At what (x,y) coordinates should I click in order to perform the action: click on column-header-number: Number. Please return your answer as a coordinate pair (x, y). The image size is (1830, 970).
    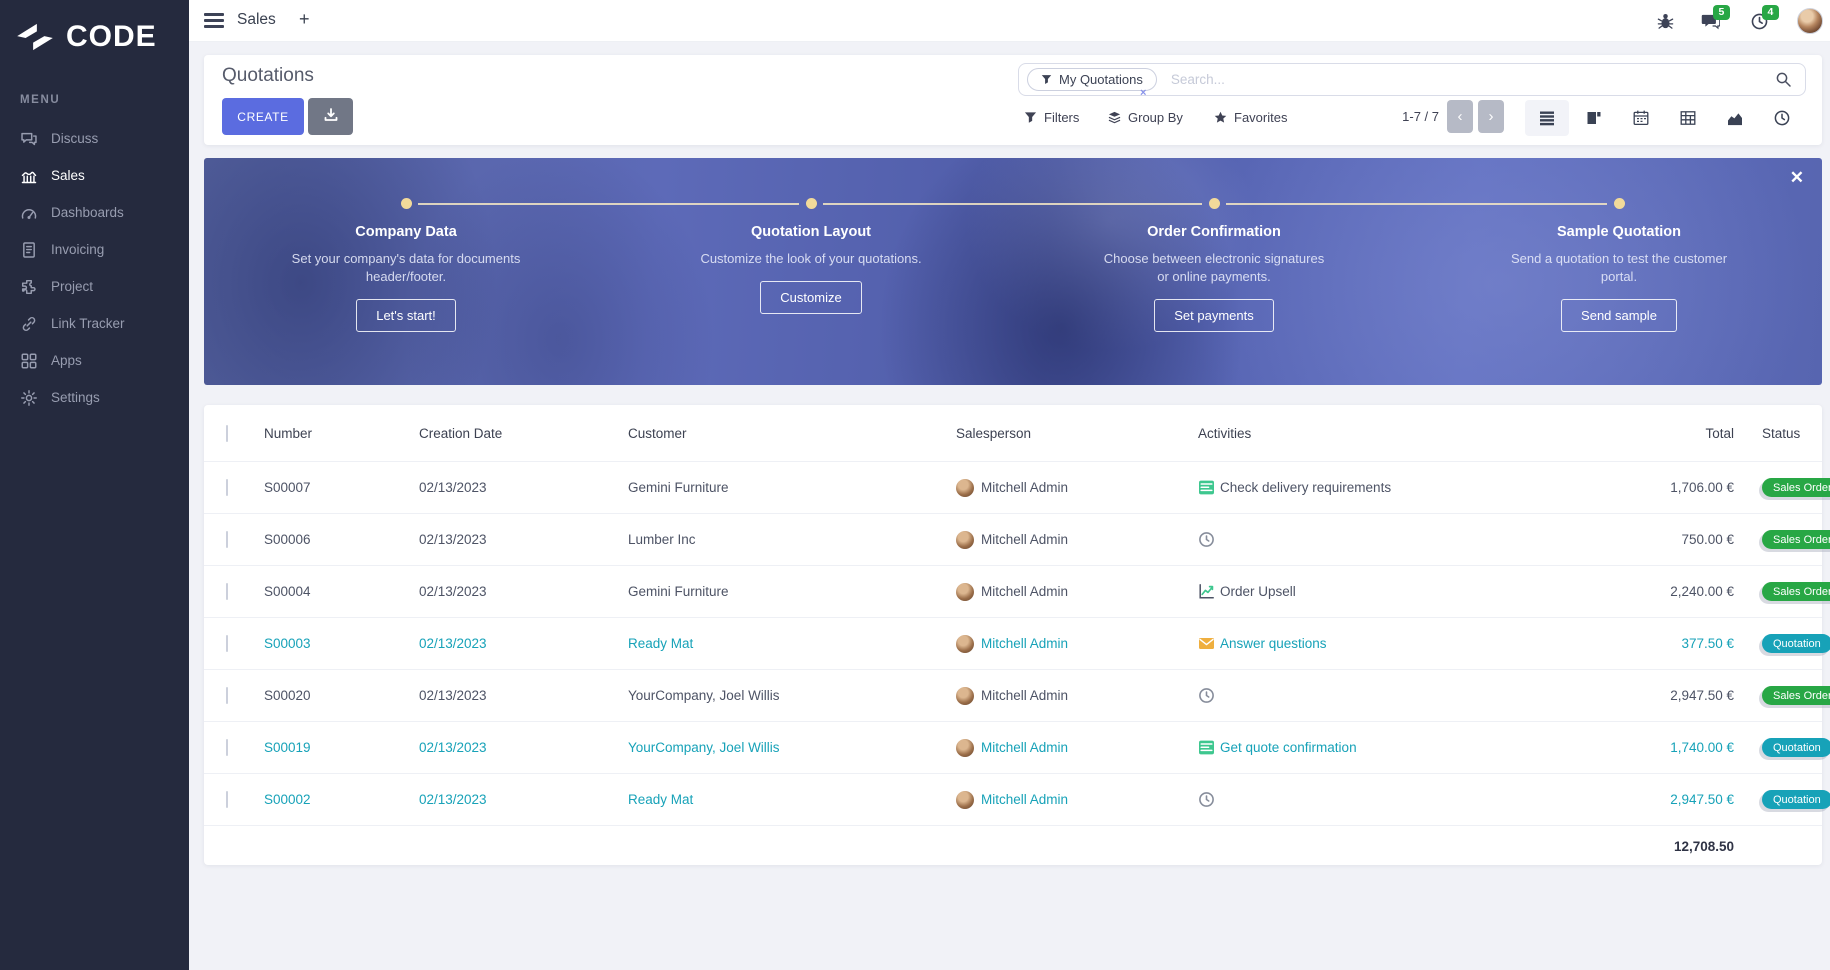
    Looking at the image, I should click on (288, 433).